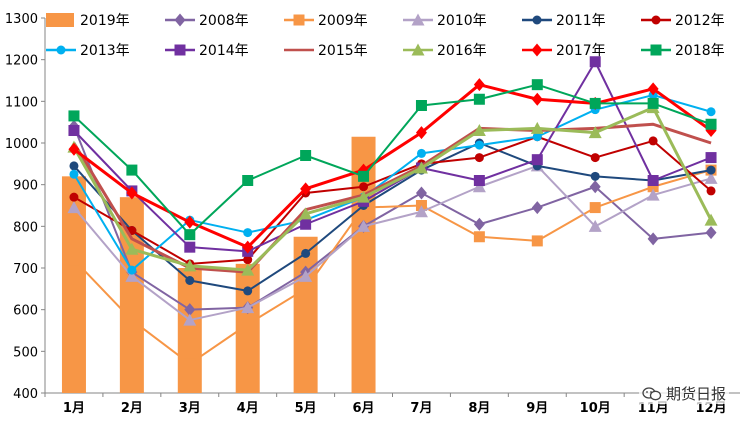  I want to click on legend-label: 2013年, so click(105, 51).